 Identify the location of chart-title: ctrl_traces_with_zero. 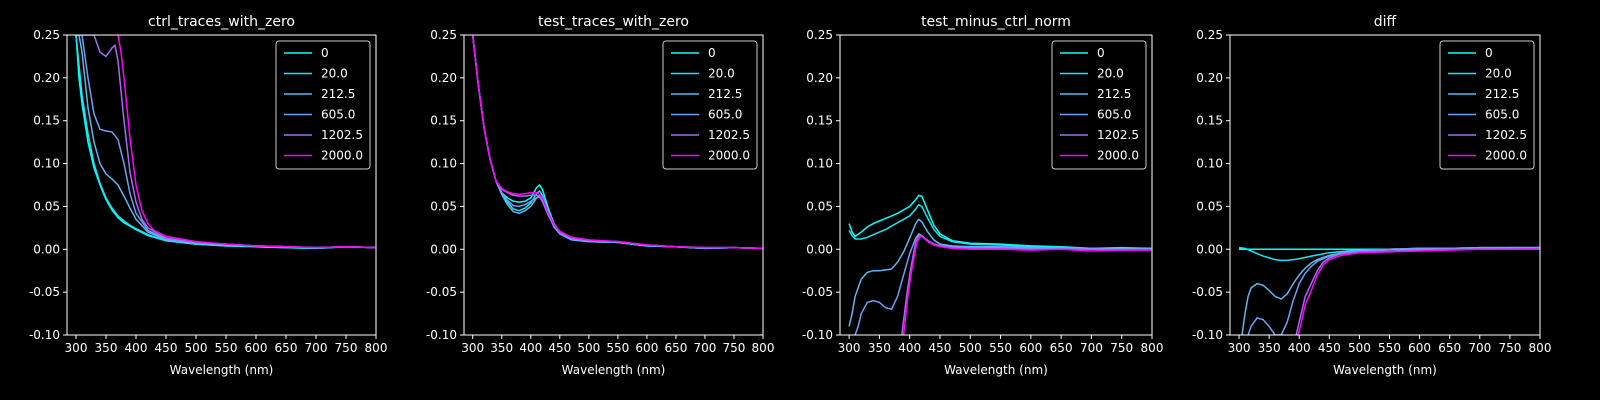
(221, 22).